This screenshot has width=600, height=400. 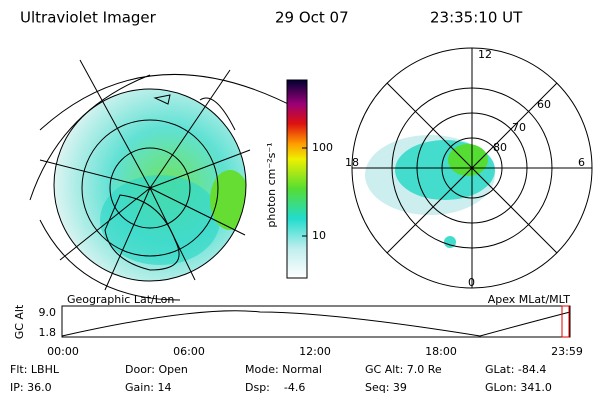 I want to click on colorbar-label: photon cm⁻²s⁻¹, so click(x=271, y=184).